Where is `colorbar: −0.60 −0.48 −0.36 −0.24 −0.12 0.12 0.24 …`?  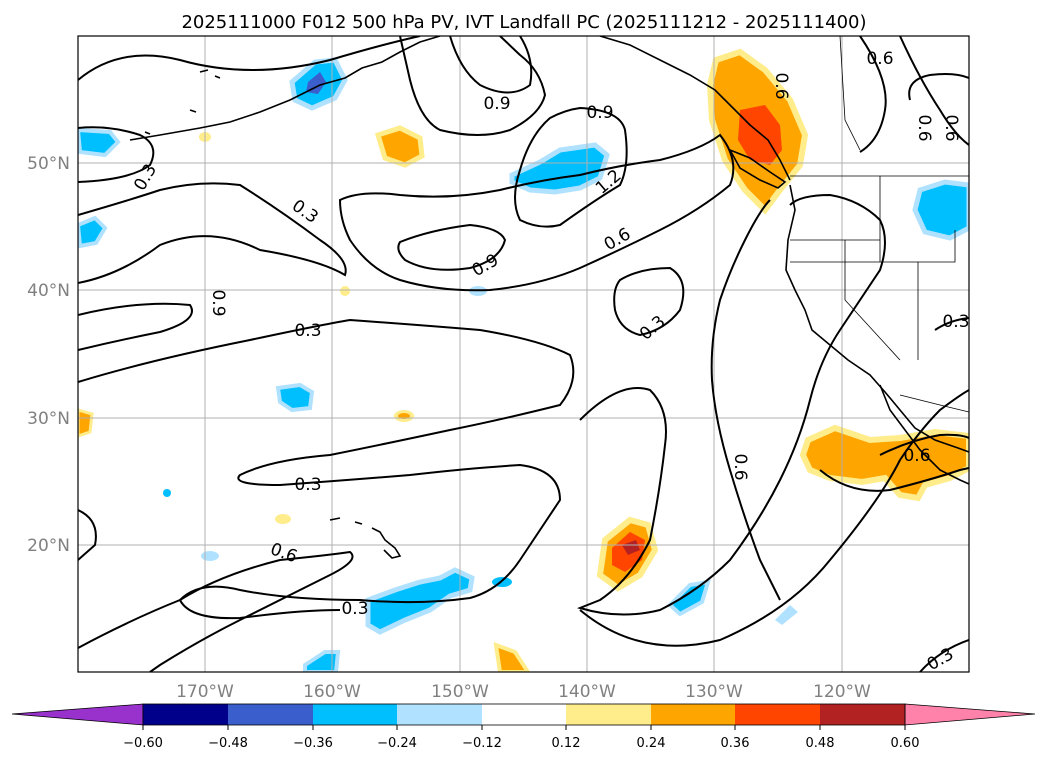
colorbar: −0.60 −0.48 −0.36 −0.24 −0.12 0.12 0.24 … is located at coordinates (523, 727).